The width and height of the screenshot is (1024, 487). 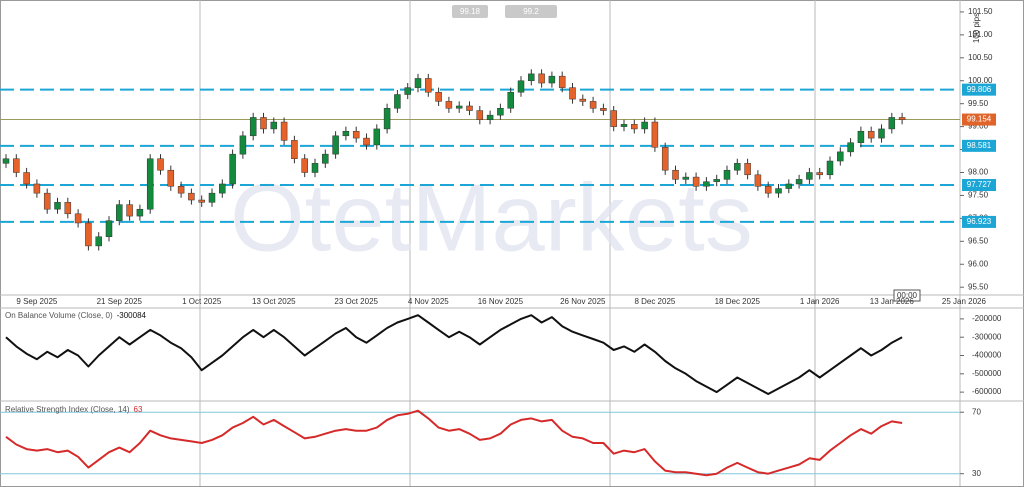 What do you see at coordinates (978, 286) in the screenshot?
I see `y-tick-label: 95.50` at bounding box center [978, 286].